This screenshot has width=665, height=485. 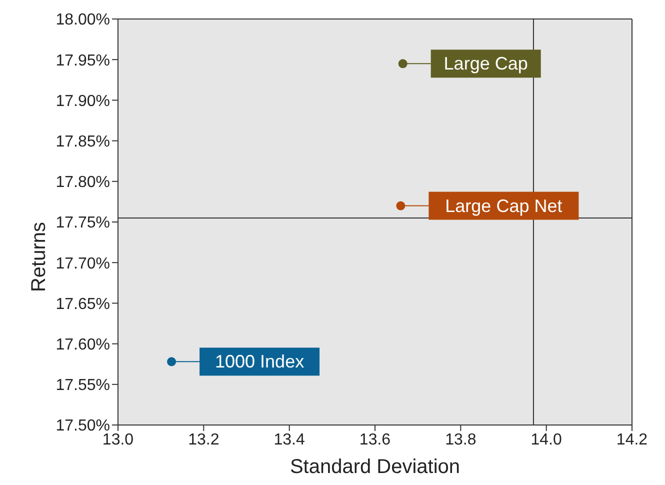 What do you see at coordinates (632, 439) in the screenshot?
I see `x-tick-label: 14.2` at bounding box center [632, 439].